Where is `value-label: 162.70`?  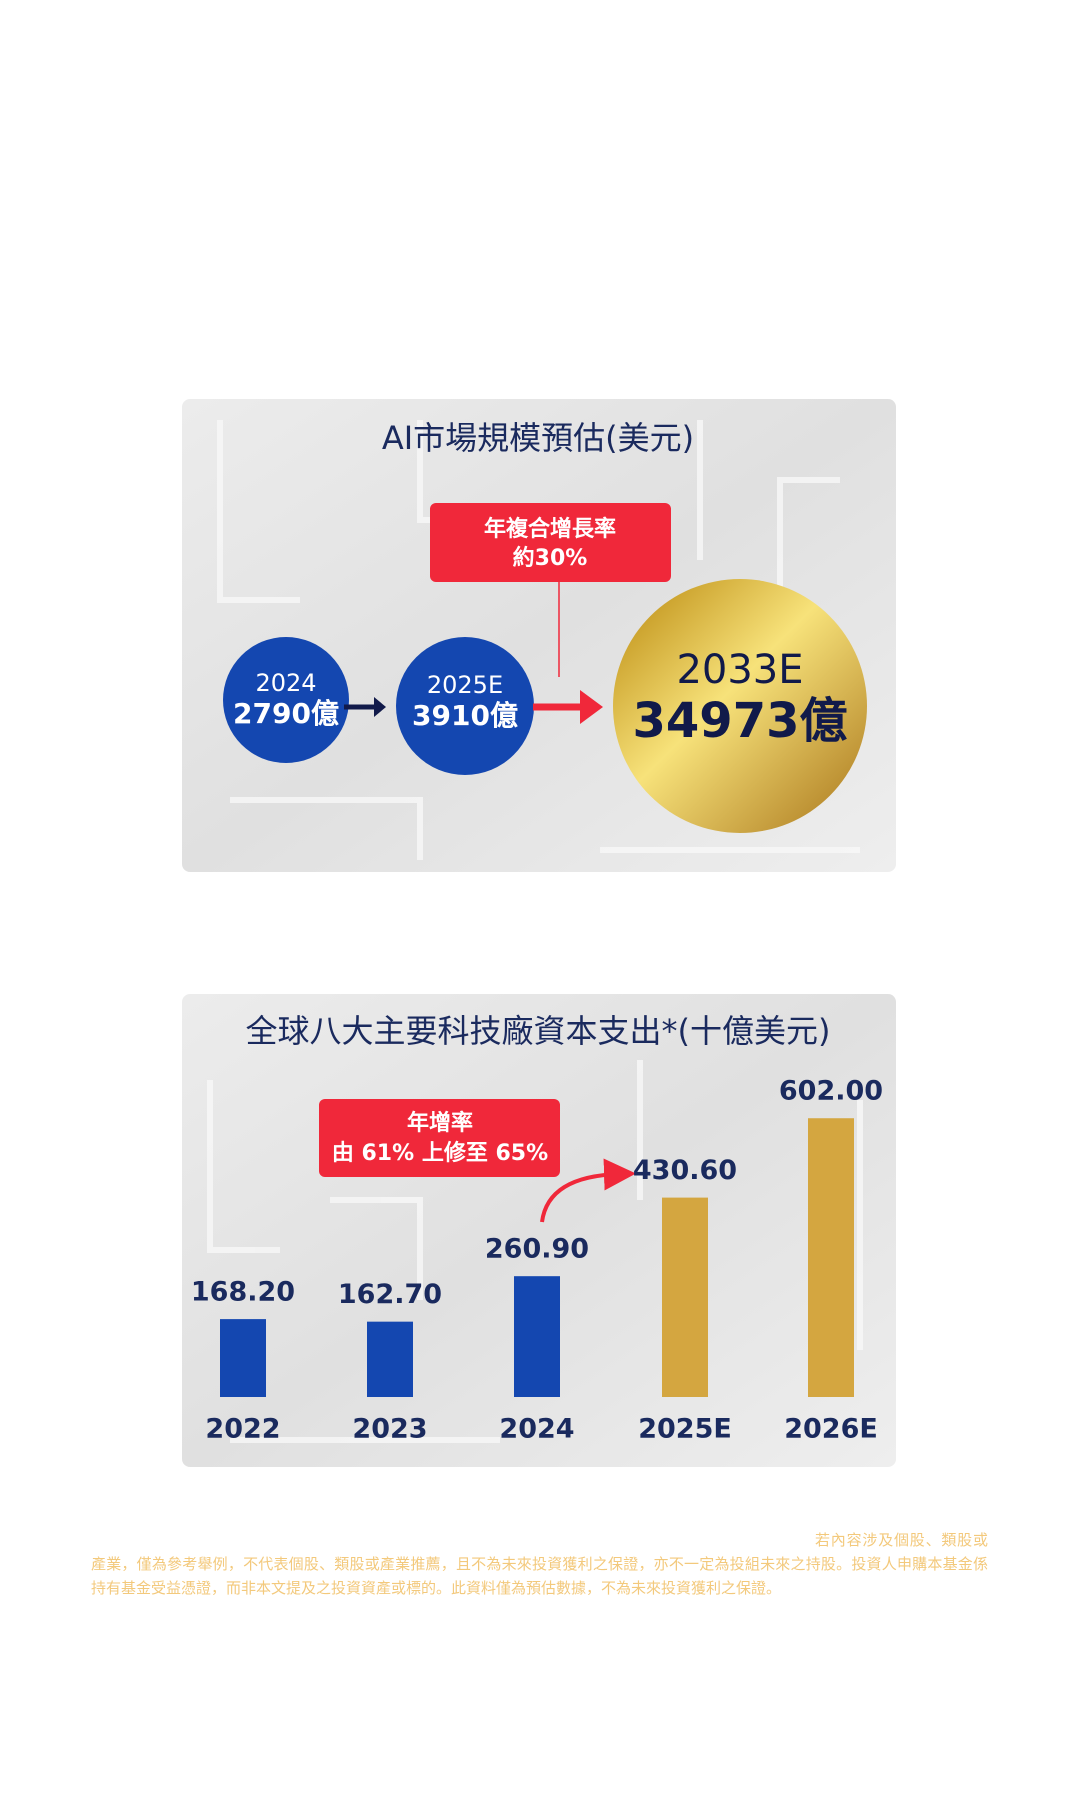
value-label: 162.70 is located at coordinates (390, 1294).